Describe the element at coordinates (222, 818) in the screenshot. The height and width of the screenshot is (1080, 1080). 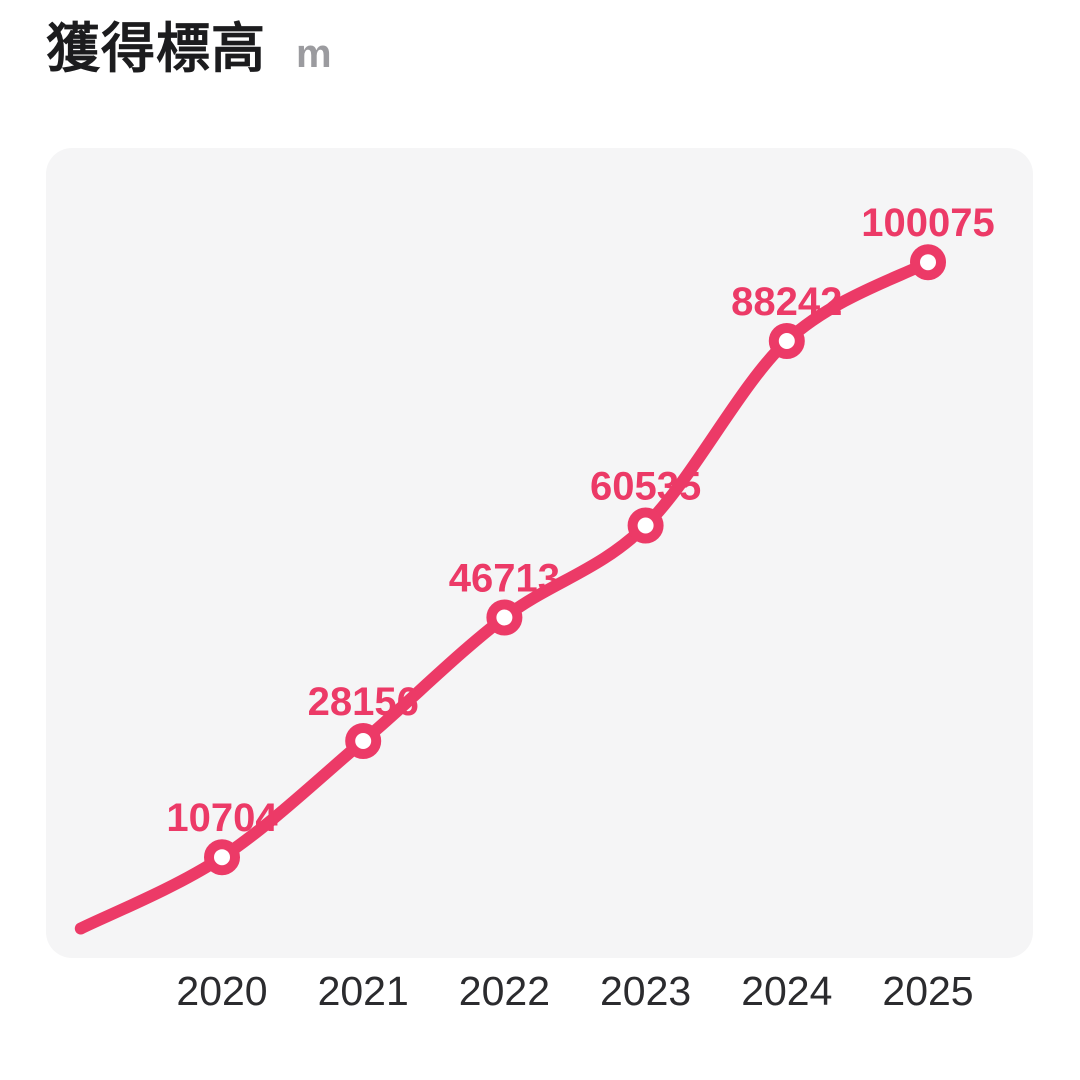
I see `data-label-2020: 10704` at that location.